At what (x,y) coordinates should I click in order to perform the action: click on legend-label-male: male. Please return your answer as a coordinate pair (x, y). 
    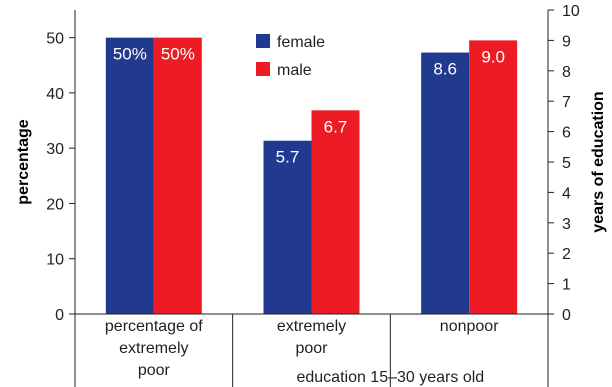
    Looking at the image, I should click on (294, 70).